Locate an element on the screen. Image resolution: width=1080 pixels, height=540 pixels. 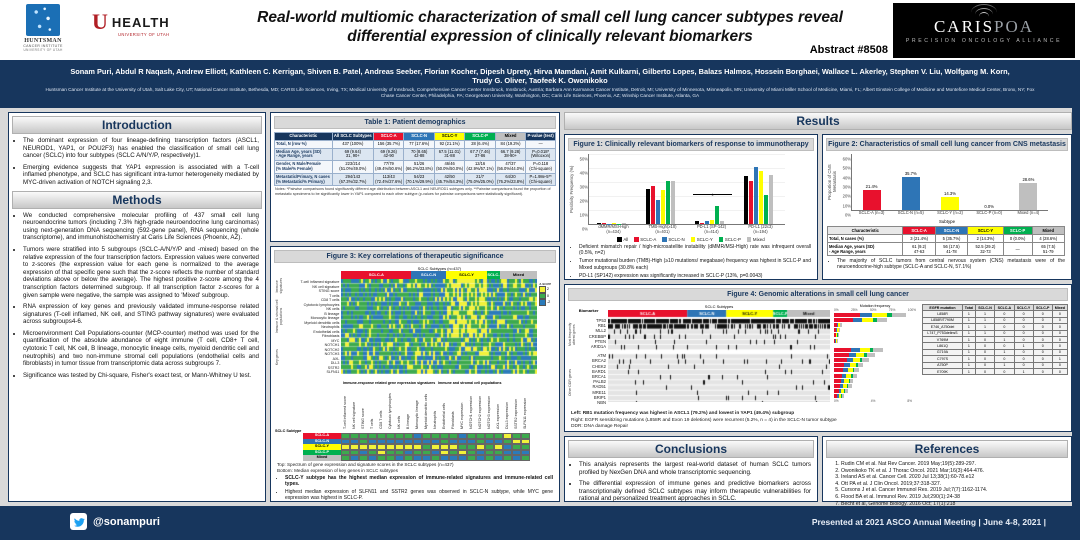
figure3-matrix-row-header: SCLC Subtype is located at coordinates (288, 431).